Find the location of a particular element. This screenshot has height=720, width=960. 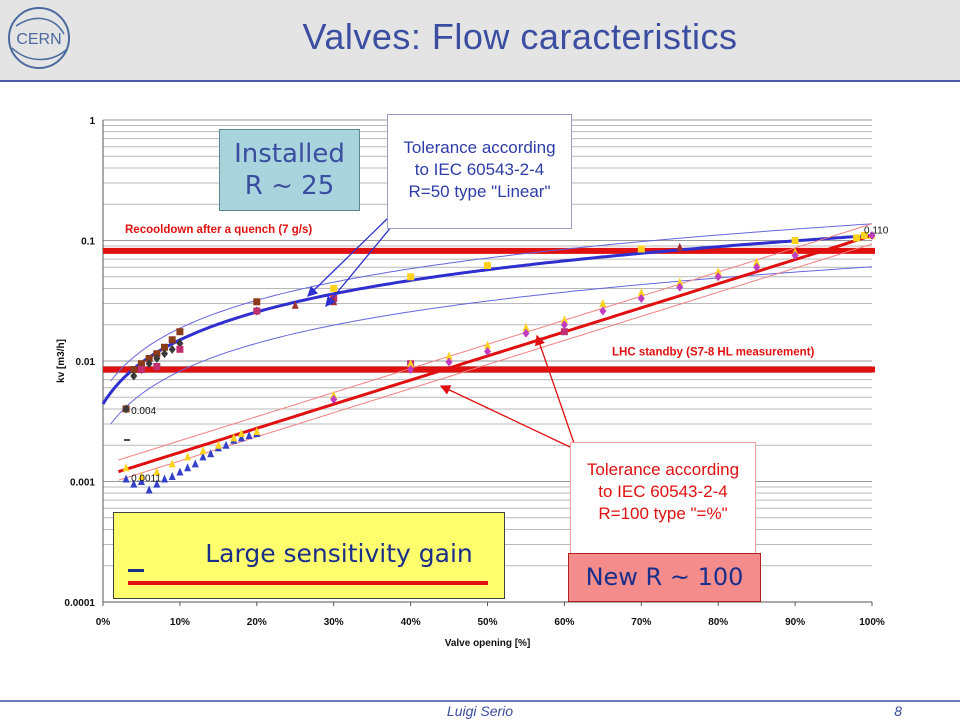

reference-lines is located at coordinates (489, 310).